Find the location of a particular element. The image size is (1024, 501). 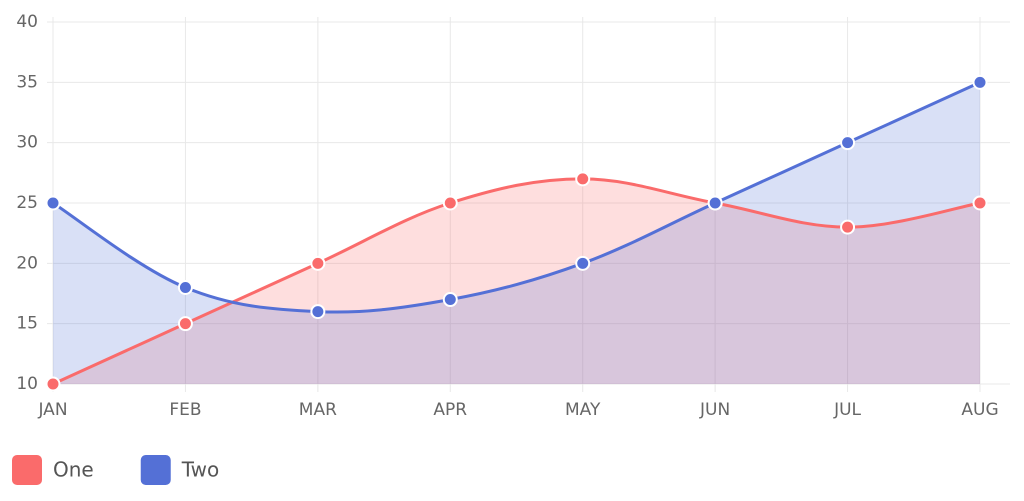

y-tick-label: 35 is located at coordinates (27, 82).